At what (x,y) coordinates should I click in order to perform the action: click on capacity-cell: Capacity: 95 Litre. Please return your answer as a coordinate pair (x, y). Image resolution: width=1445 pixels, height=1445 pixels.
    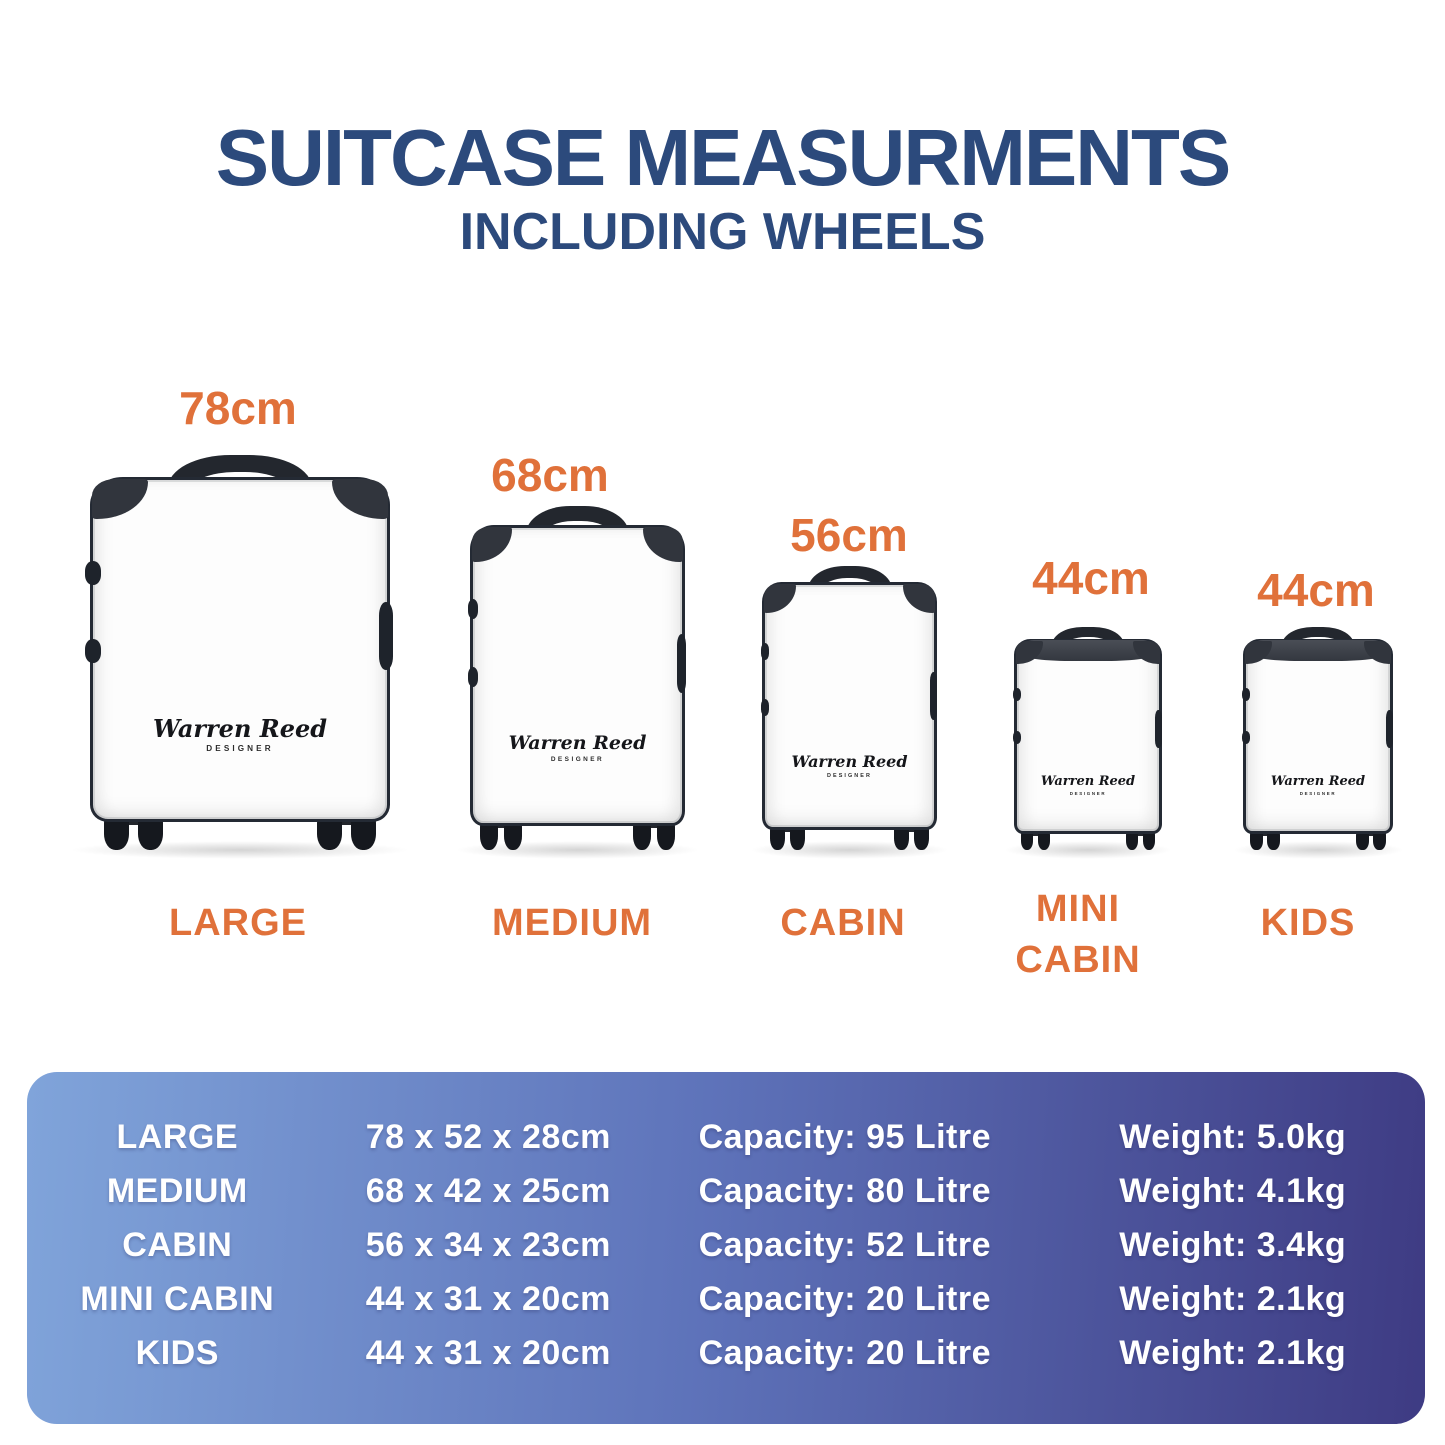
    Looking at the image, I should click on (845, 1136).